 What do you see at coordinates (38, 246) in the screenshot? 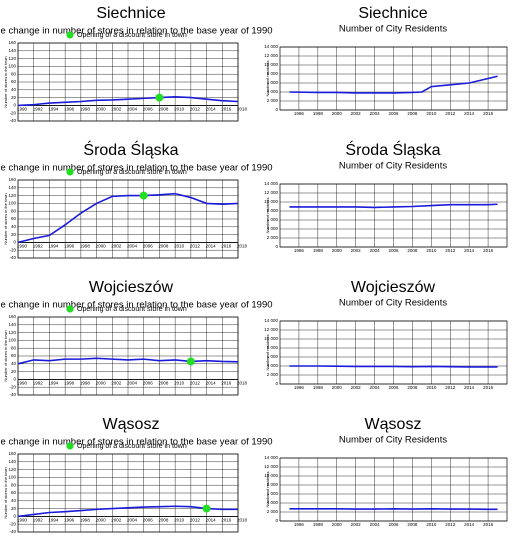
I see `x-tick-label: 1992` at bounding box center [38, 246].